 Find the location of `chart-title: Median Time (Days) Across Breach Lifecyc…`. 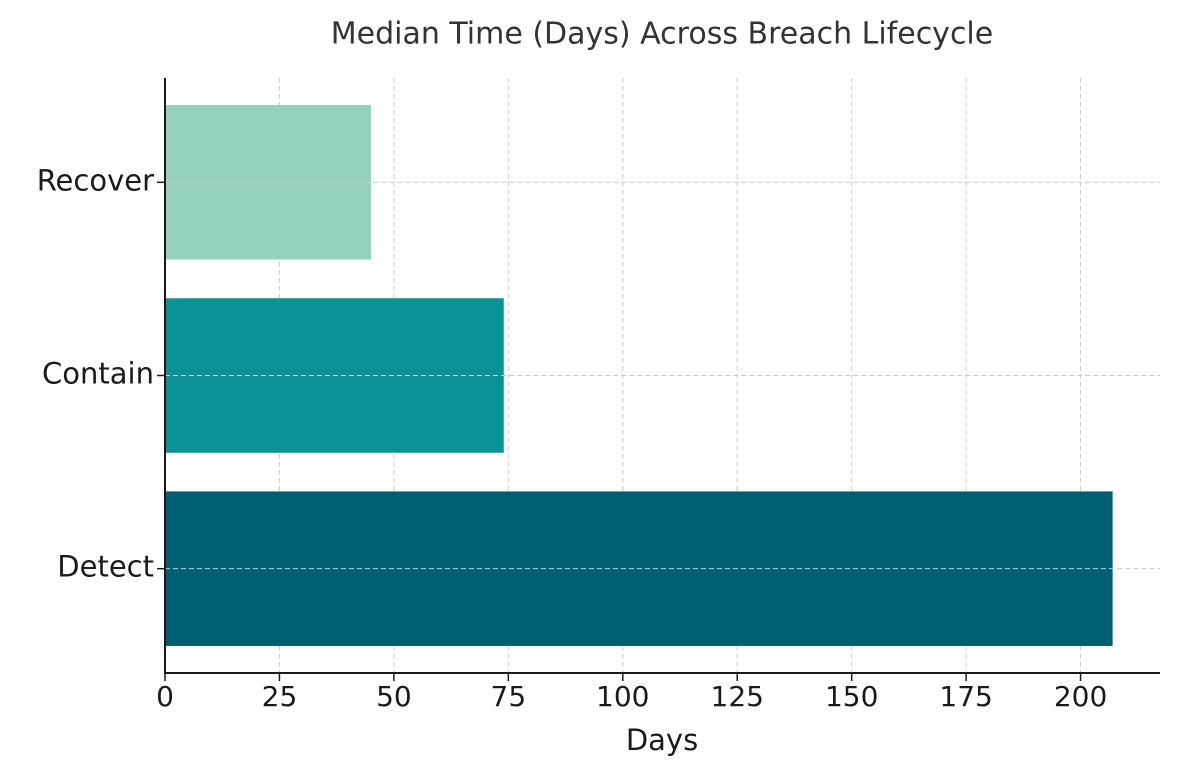

chart-title: Median Time (Days) Across Breach Lifecyc… is located at coordinates (662, 34).